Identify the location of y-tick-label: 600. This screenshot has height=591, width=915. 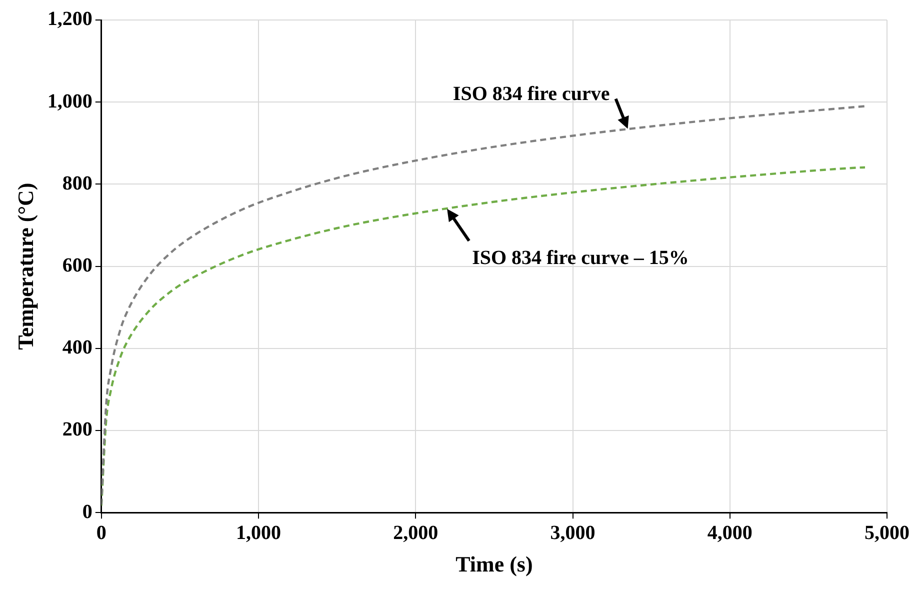
(77, 265).